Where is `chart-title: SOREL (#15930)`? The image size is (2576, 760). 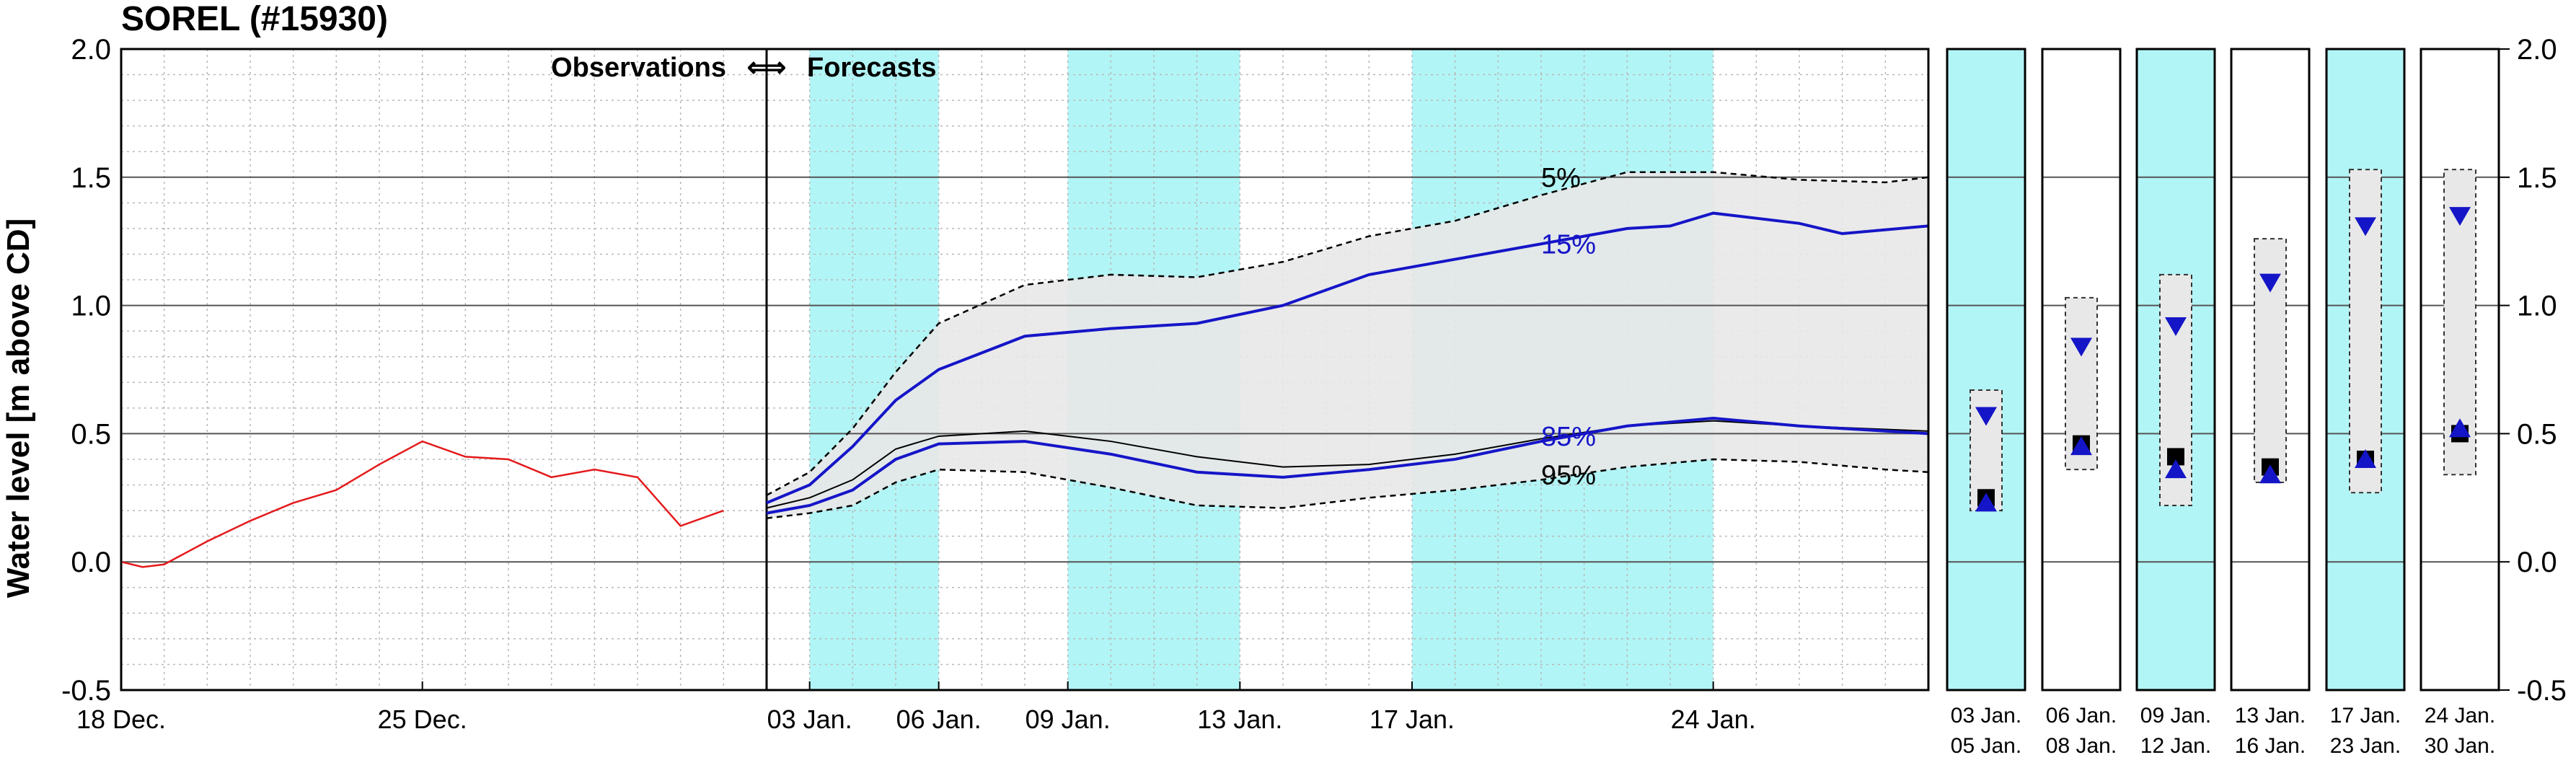 chart-title: SOREL (#15930) is located at coordinates (254, 19).